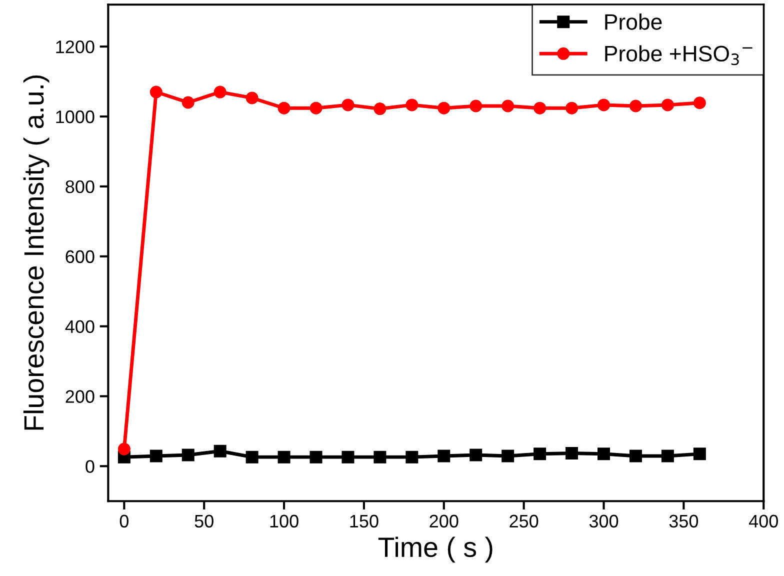  What do you see at coordinates (603, 521) in the screenshot?
I see `x-tick-label: 300` at bounding box center [603, 521].